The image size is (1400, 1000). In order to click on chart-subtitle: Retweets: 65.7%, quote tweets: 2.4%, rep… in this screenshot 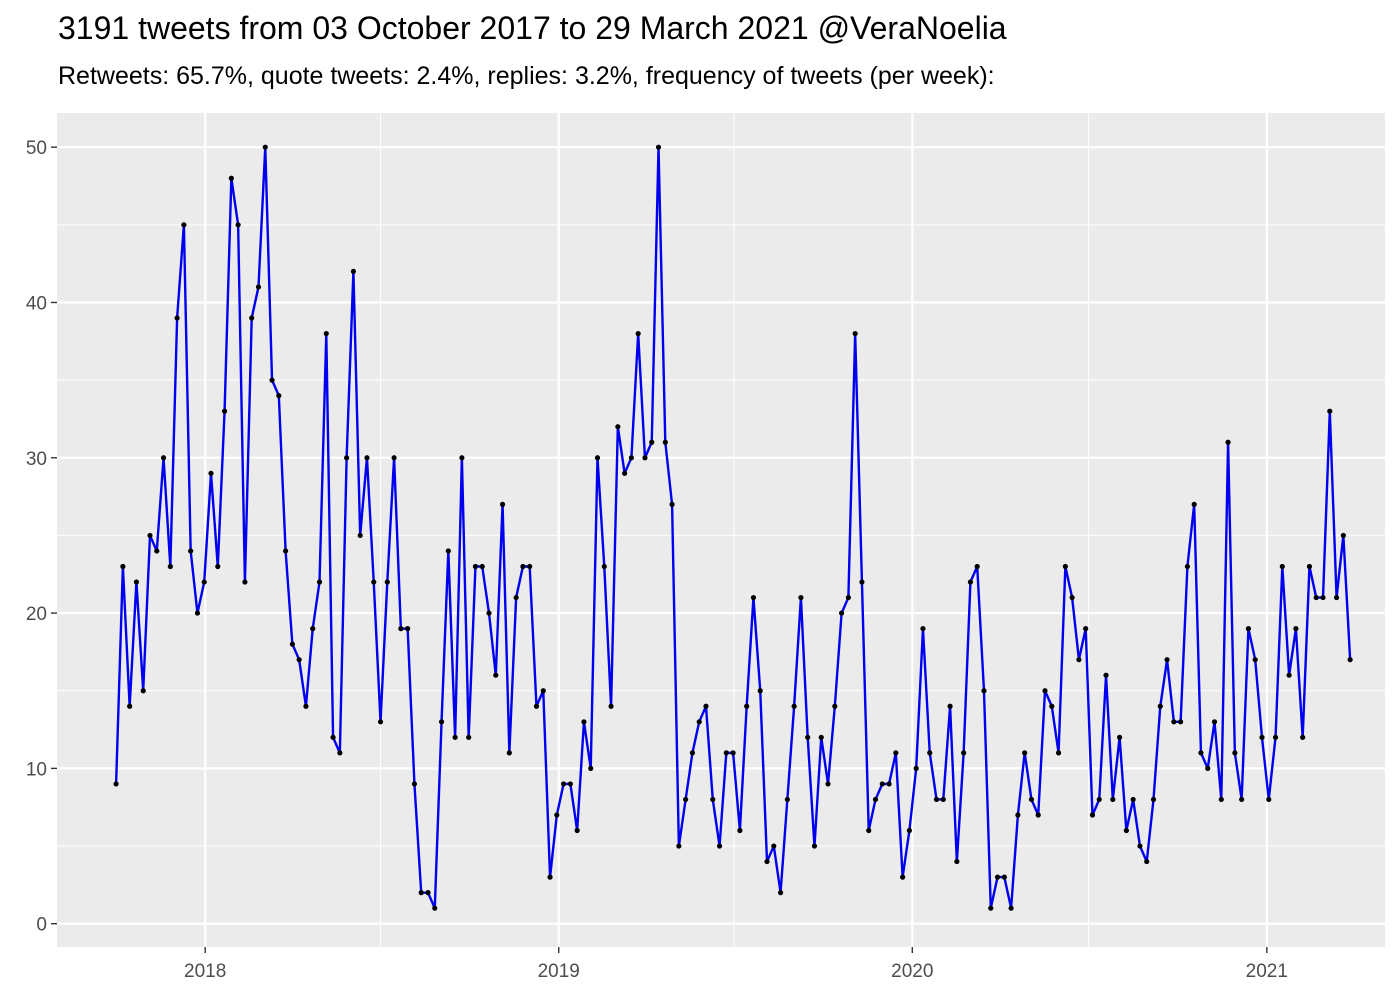, I will do `click(526, 76)`.